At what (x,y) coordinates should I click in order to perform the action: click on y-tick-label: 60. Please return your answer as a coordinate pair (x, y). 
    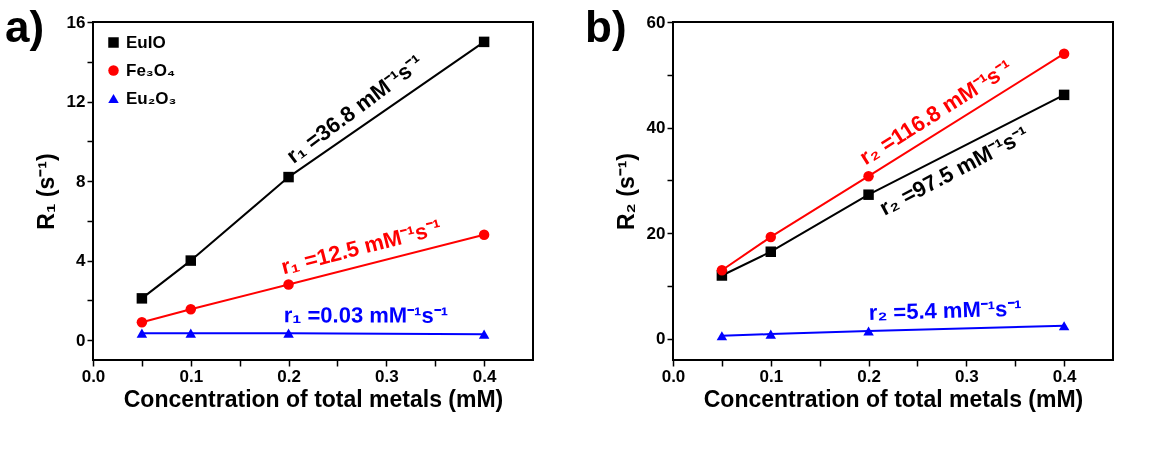
    Looking at the image, I should click on (656, 22).